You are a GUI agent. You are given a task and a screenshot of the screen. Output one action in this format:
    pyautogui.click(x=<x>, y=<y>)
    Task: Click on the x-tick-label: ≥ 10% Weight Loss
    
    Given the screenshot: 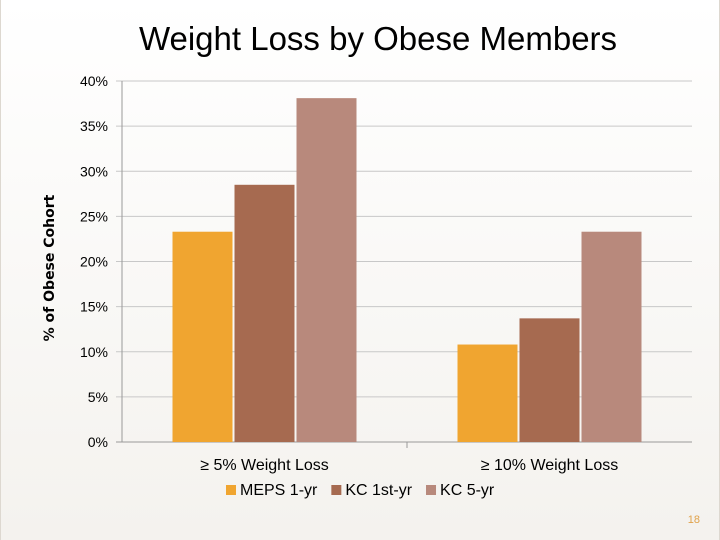 What is the action you would take?
    pyautogui.click(x=549, y=465)
    